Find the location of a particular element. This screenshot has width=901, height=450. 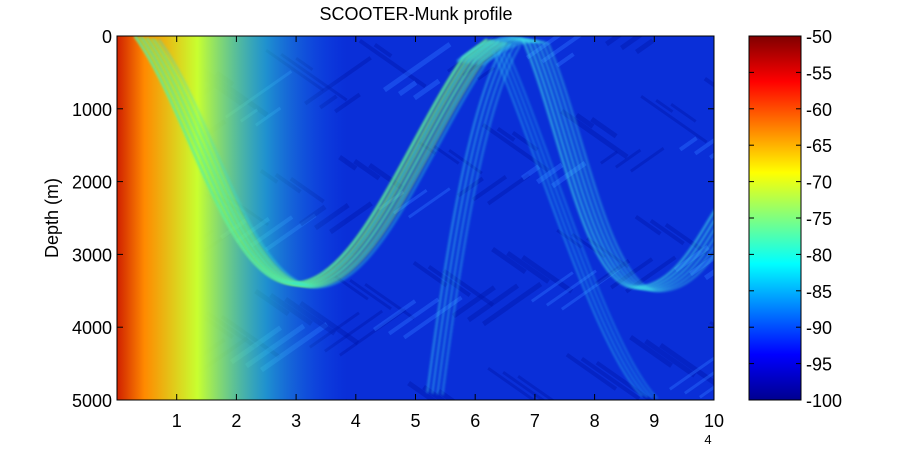

y-tick-label: 4000 is located at coordinates (92, 328).